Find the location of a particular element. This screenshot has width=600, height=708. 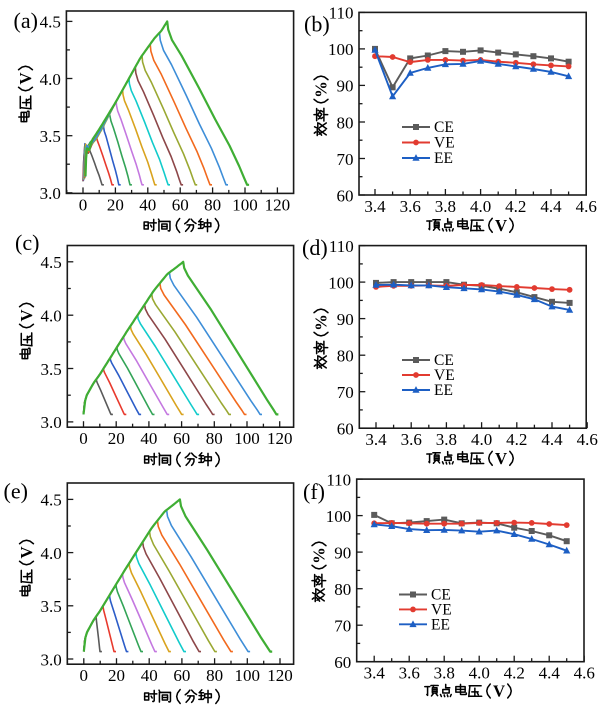

svg-text: (c) is located at coordinates (27, 242).